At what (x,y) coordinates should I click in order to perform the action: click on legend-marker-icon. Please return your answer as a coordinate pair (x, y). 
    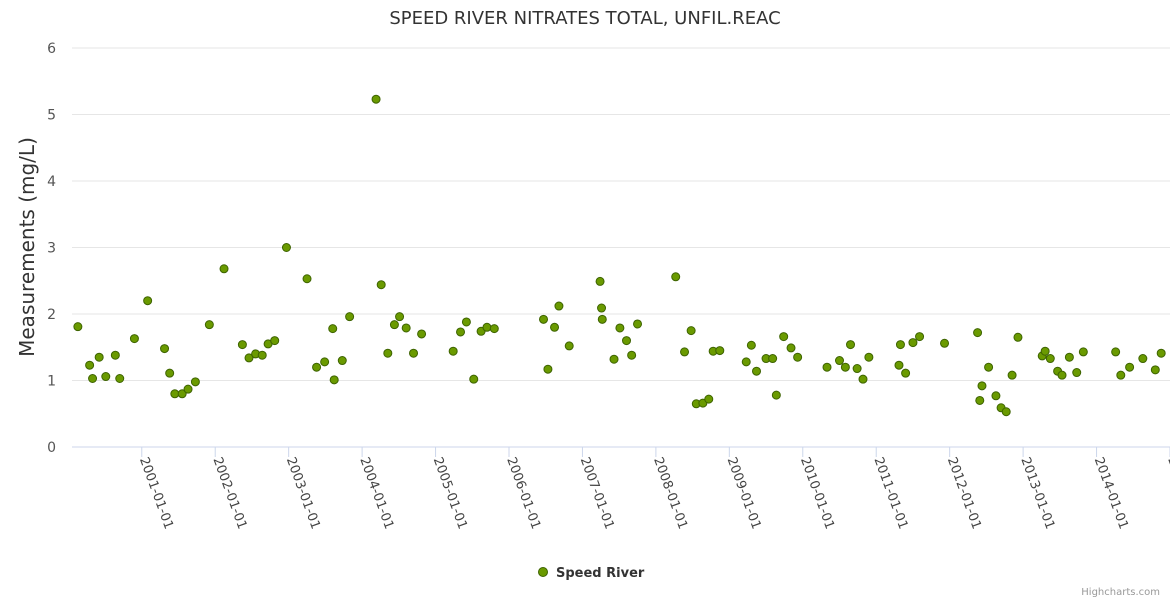
    Looking at the image, I should click on (543, 572).